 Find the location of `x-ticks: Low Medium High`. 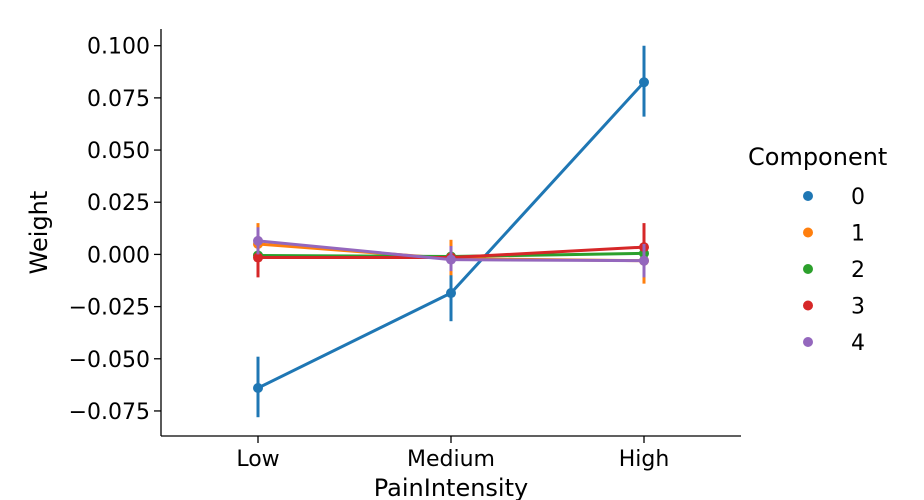

x-ticks: Low Medium High is located at coordinates (452, 454).